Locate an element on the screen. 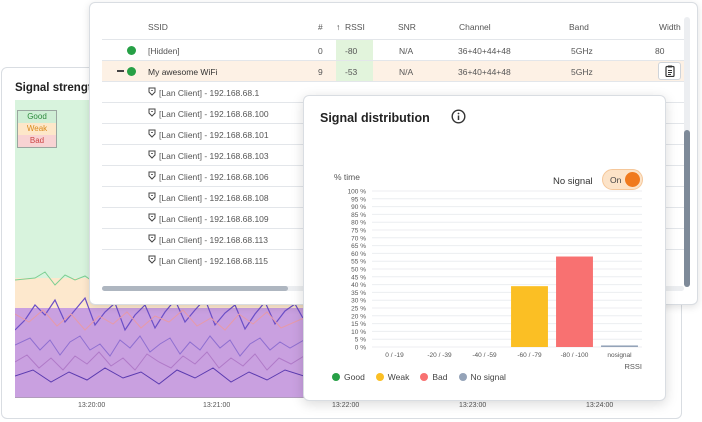 This screenshot has height=422, width=702. col-channel-header: Channel is located at coordinates (475, 27).